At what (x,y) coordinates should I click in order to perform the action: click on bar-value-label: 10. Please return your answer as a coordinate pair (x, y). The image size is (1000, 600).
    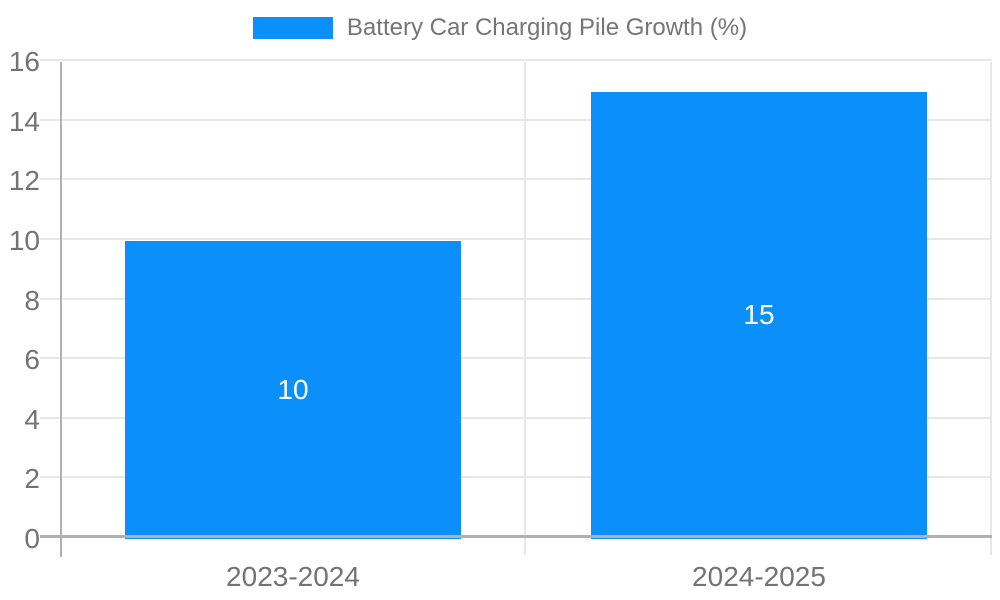
    Looking at the image, I should click on (293, 389).